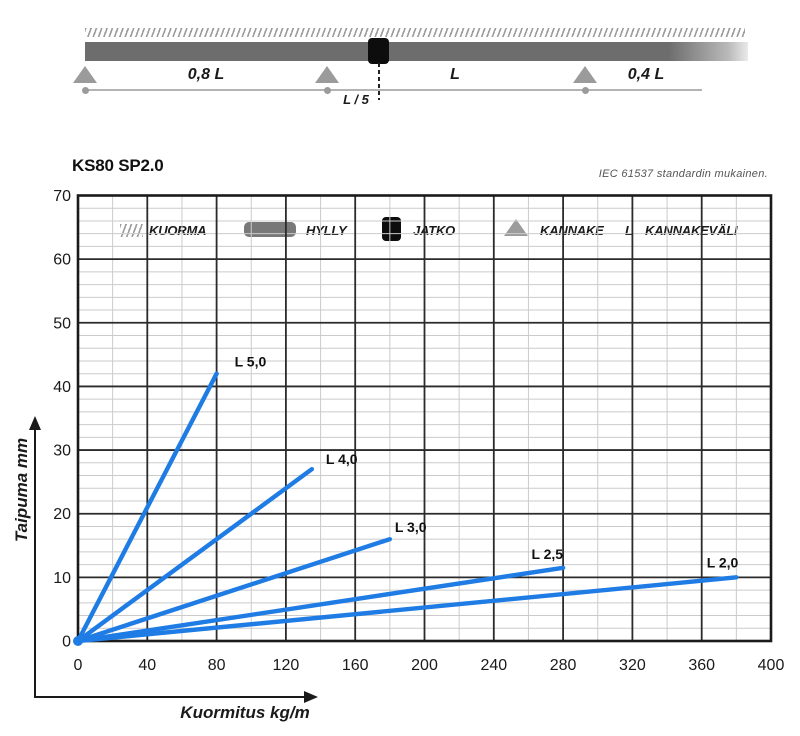 Image resolution: width=800 pixels, height=736 pixels. Describe the element at coordinates (62, 451) in the screenshot. I see `svg-text: 30` at that location.